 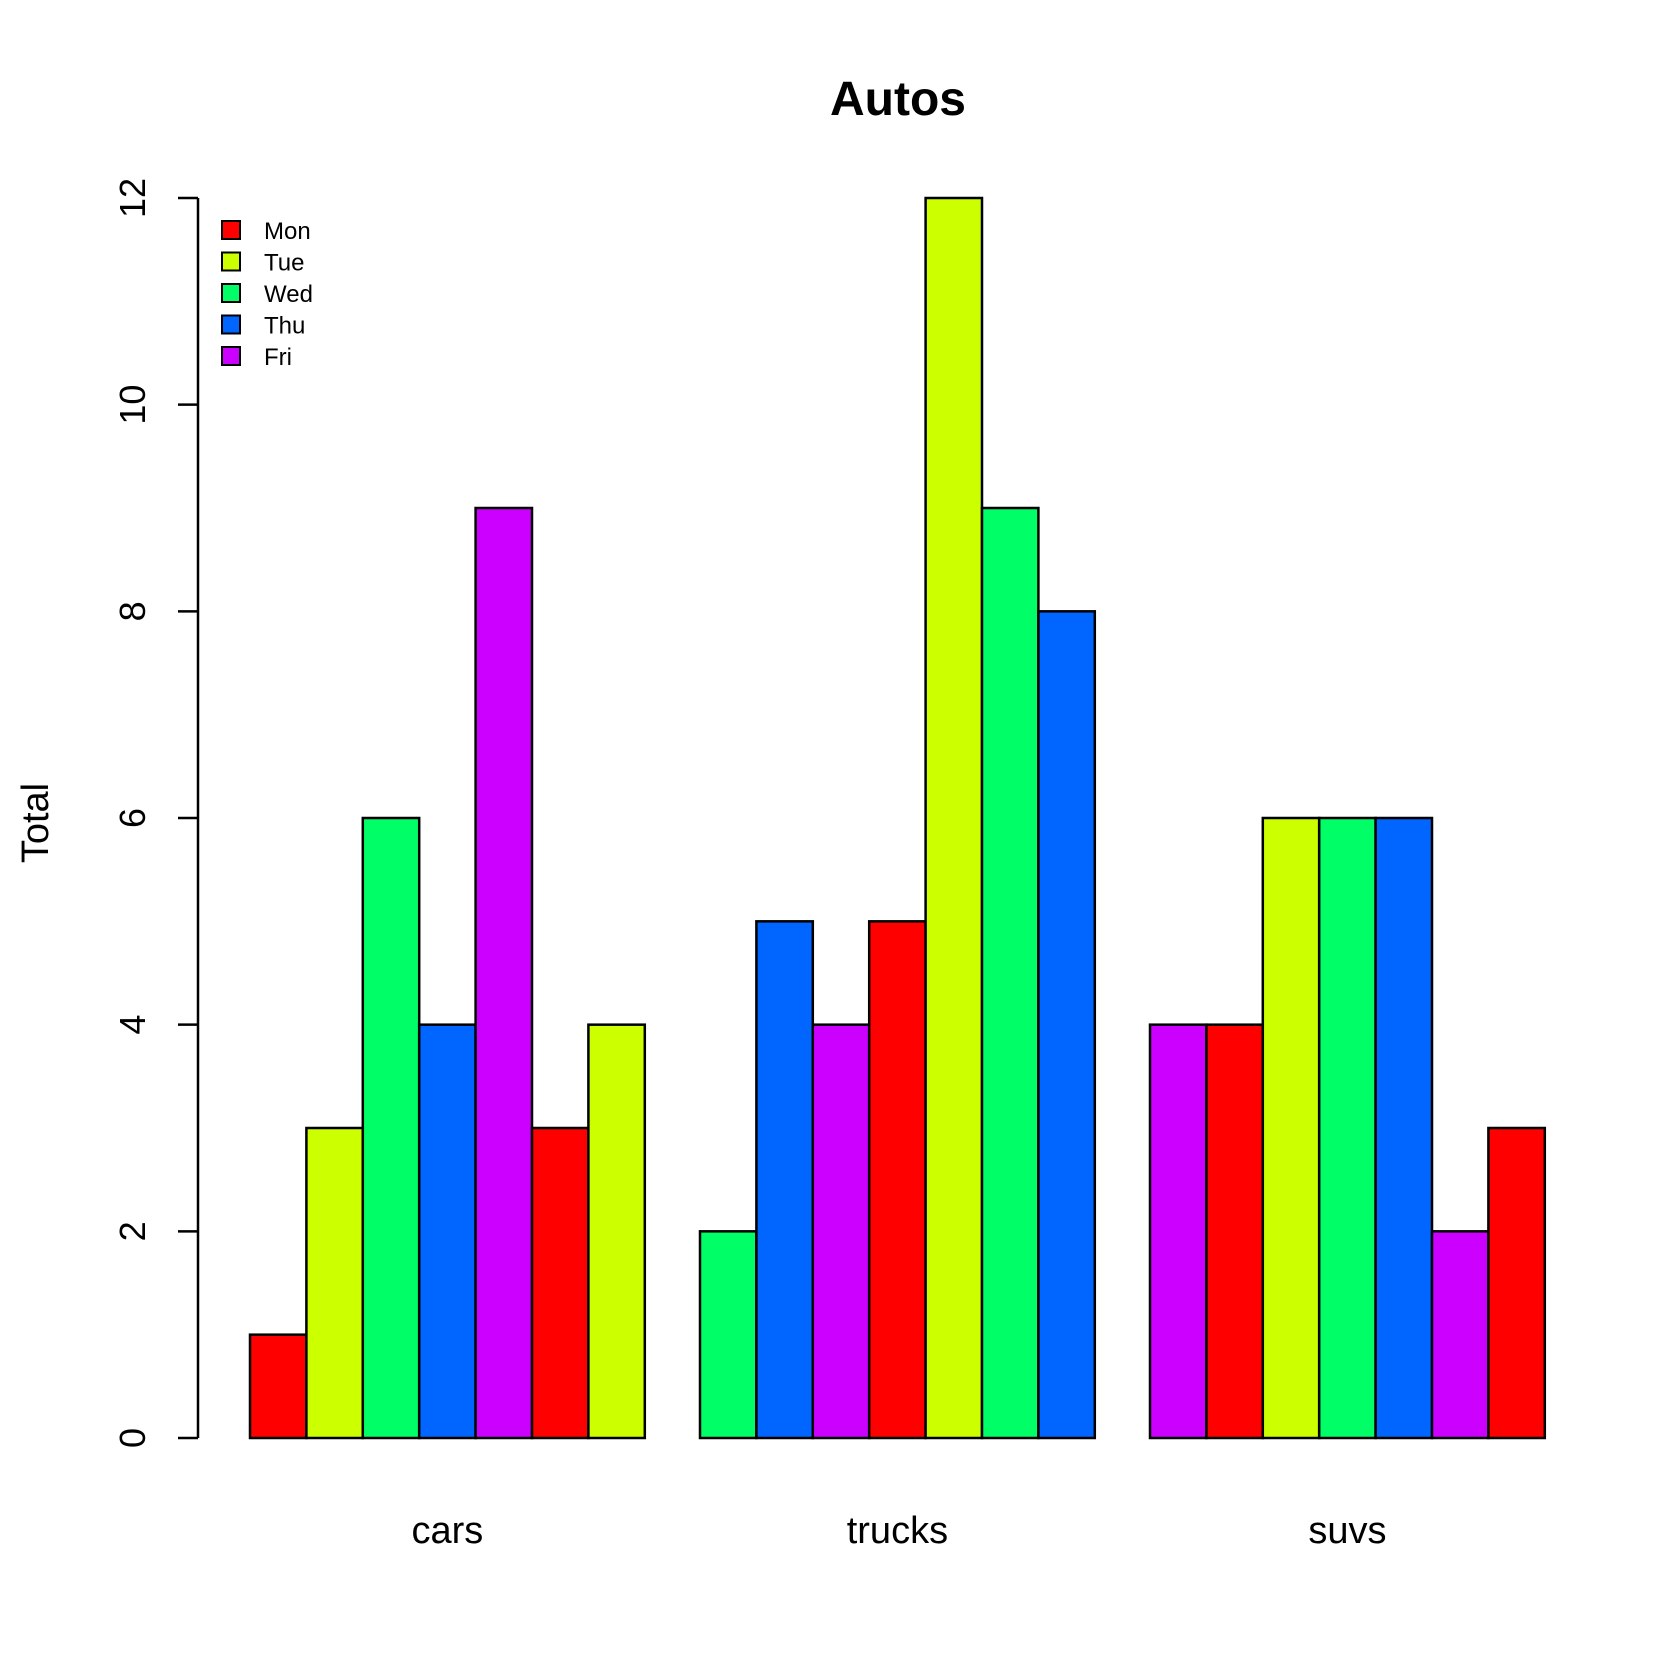 I want to click on category-labels: cars trucks suvs, so click(x=899, y=1531).